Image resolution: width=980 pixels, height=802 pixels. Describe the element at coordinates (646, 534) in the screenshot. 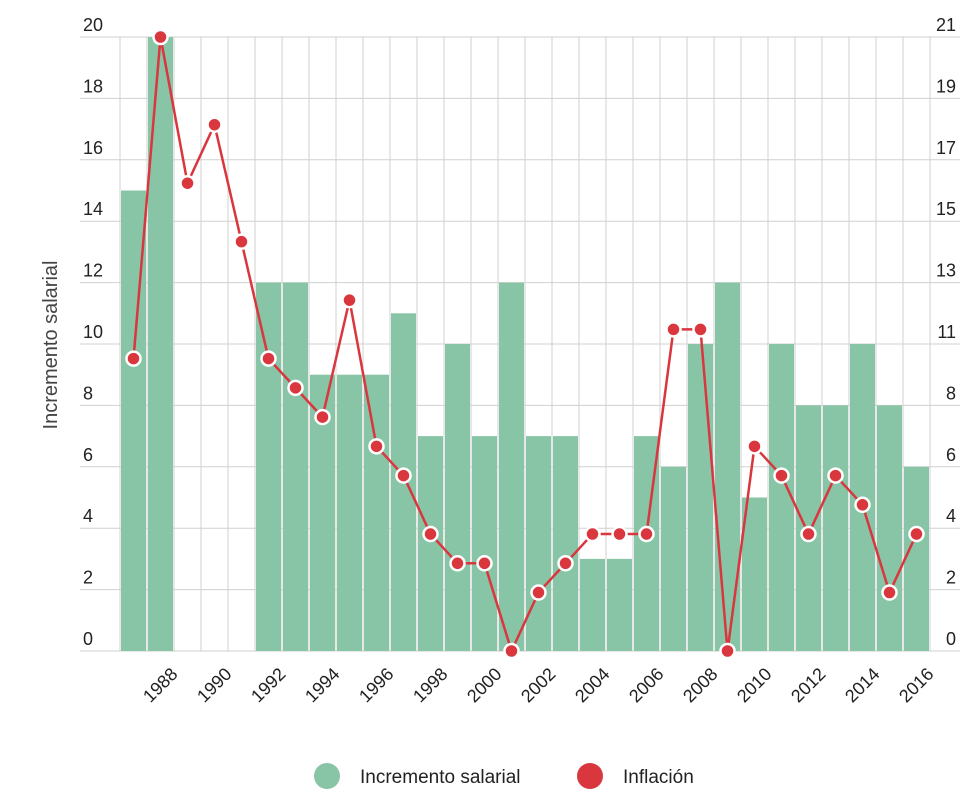

I see `inflation-point-2006` at that location.